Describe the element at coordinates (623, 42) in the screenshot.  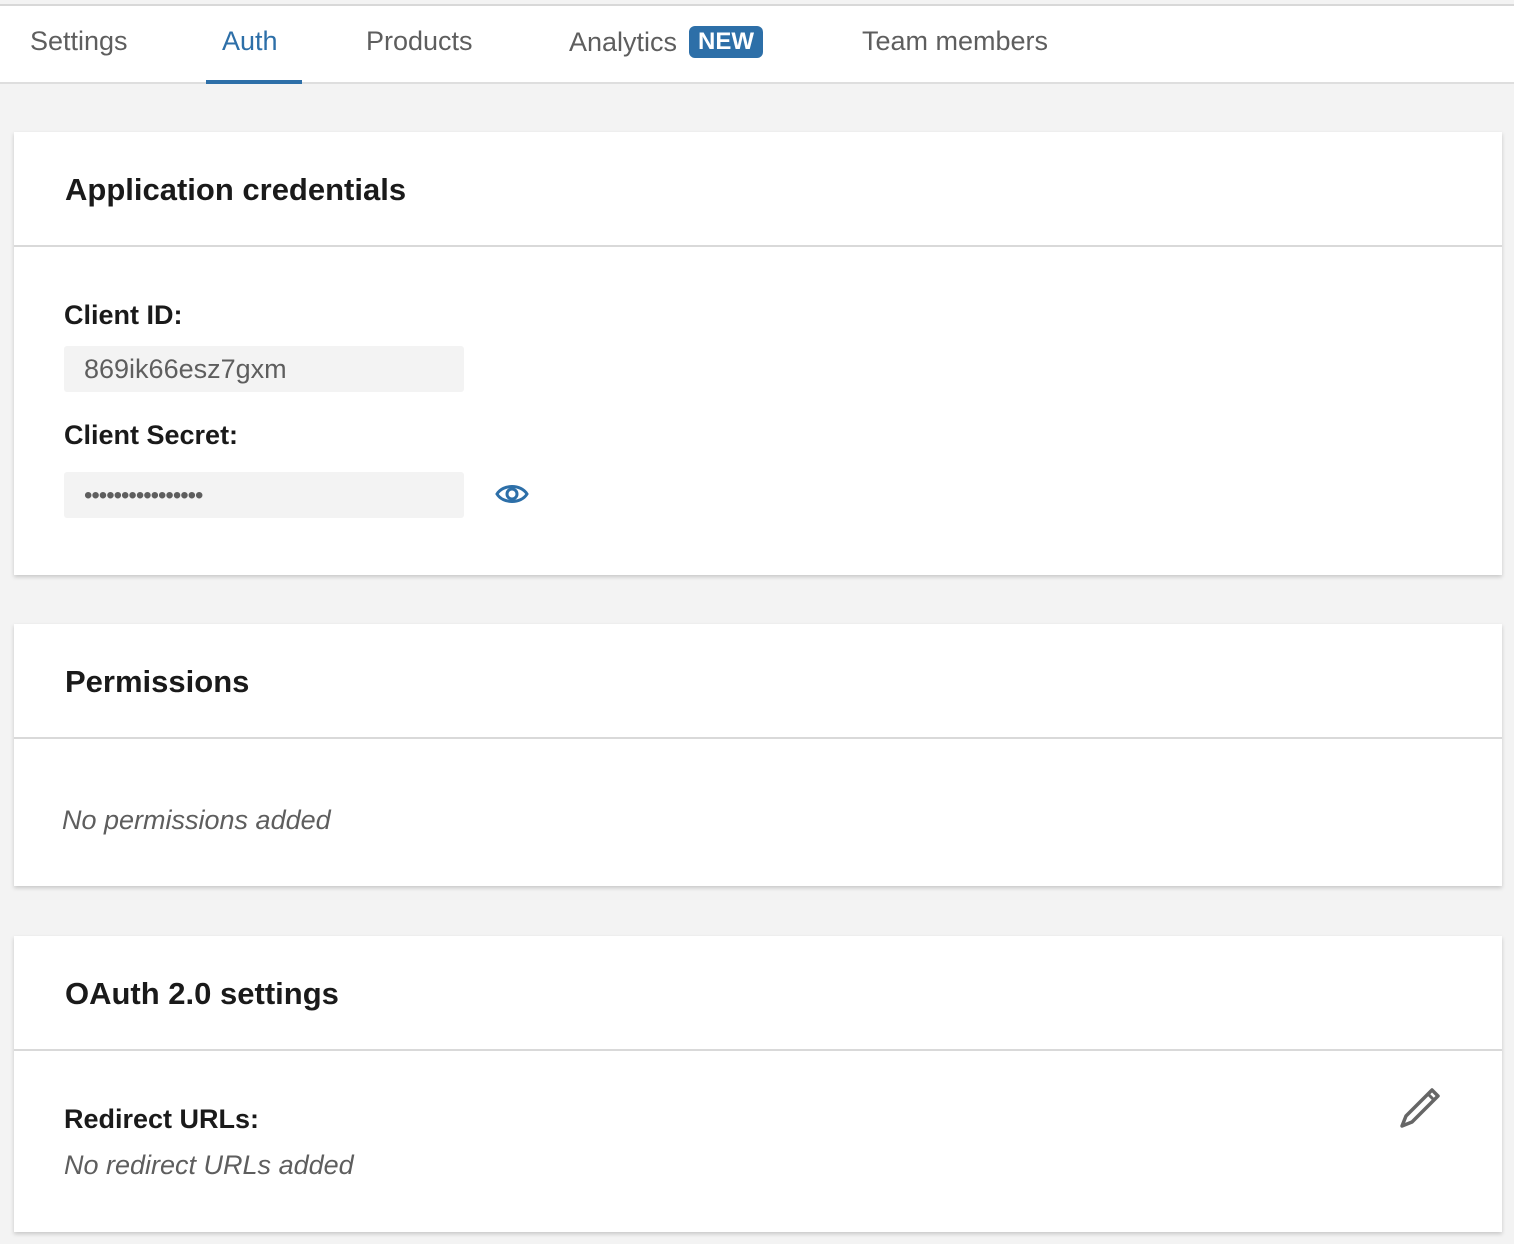
I see `tab-analytics-label: Analytics` at that location.